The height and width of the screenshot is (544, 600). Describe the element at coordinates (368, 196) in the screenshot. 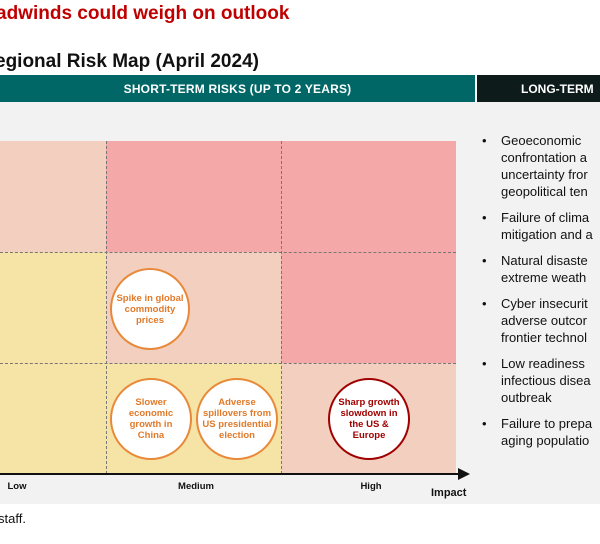

I see `grid-cell-r1-c3` at that location.